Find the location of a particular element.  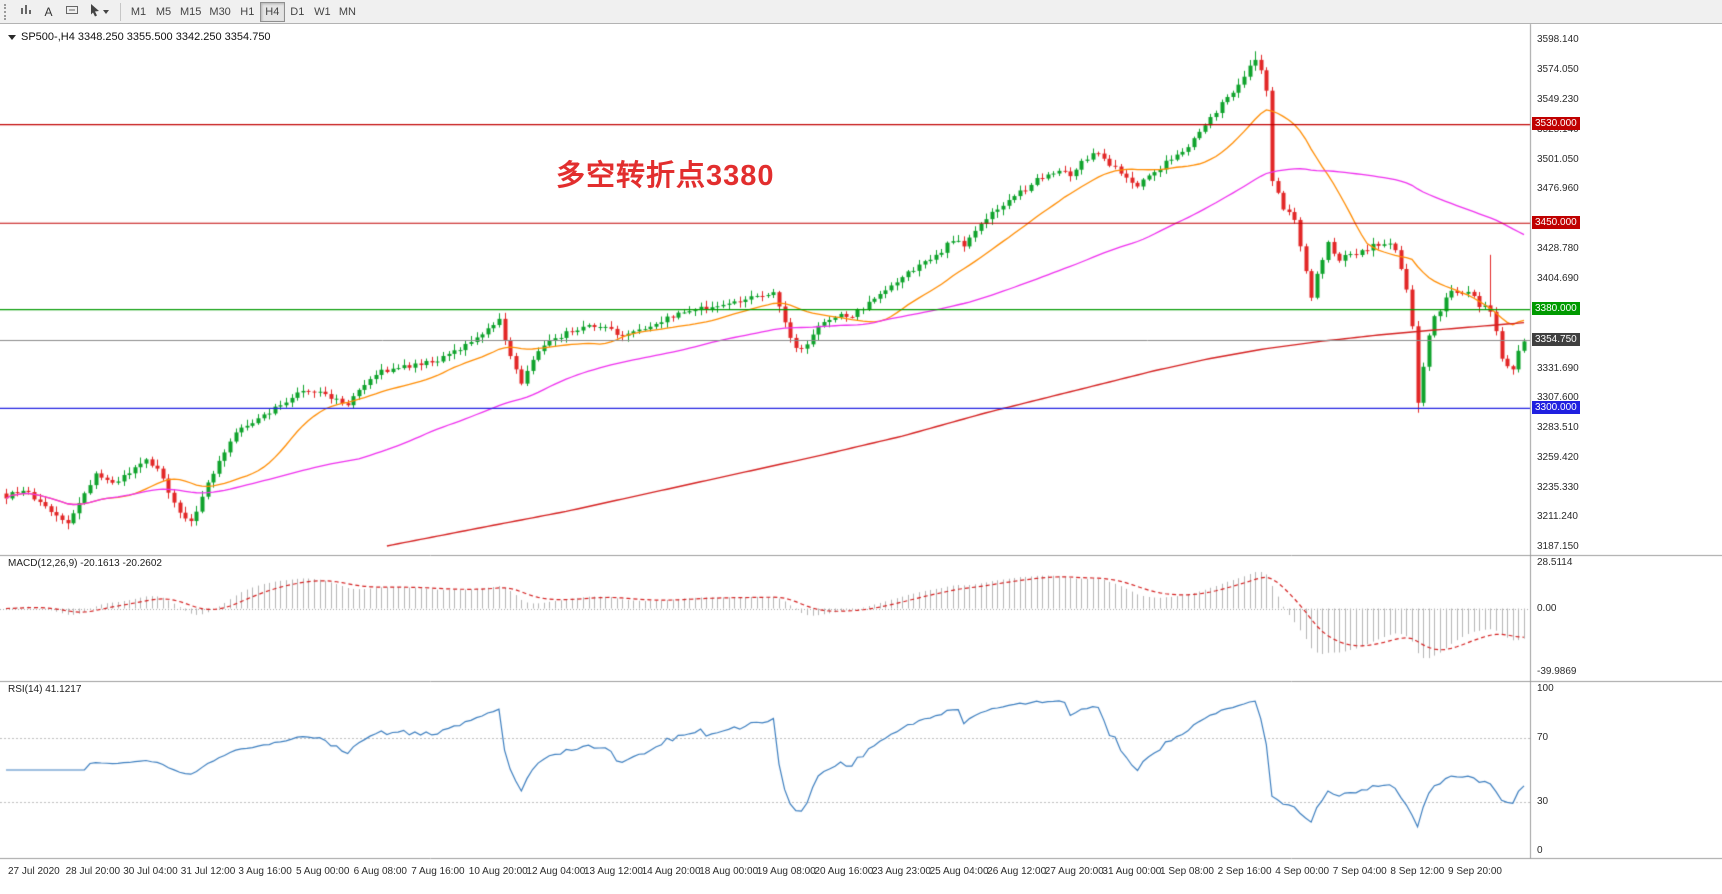

toolbar-grip is located at coordinates (7, 11).